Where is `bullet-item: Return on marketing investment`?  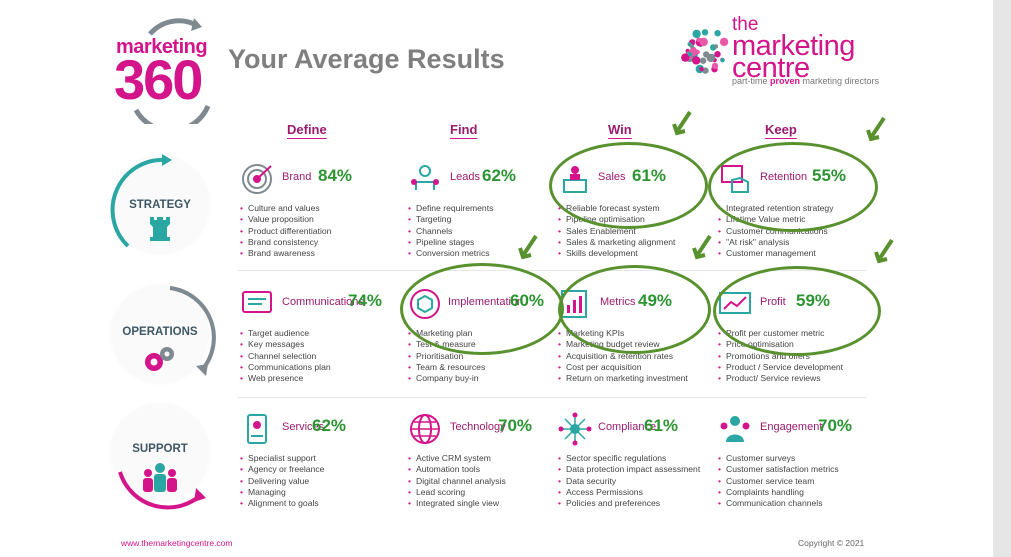
bullet-item: Return on marketing investment is located at coordinates (623, 379).